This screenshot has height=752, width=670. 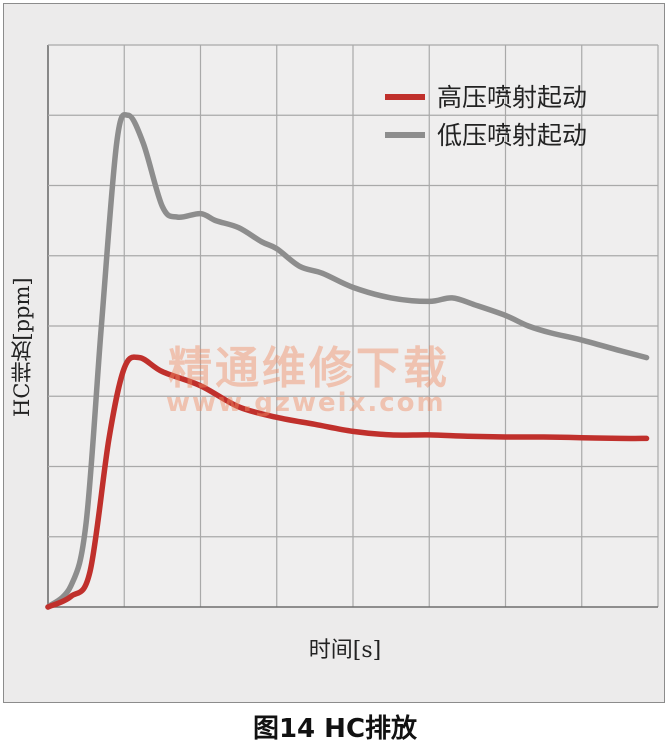 I want to click on legend-label-1: 低压喷射起动, so click(x=512, y=135).